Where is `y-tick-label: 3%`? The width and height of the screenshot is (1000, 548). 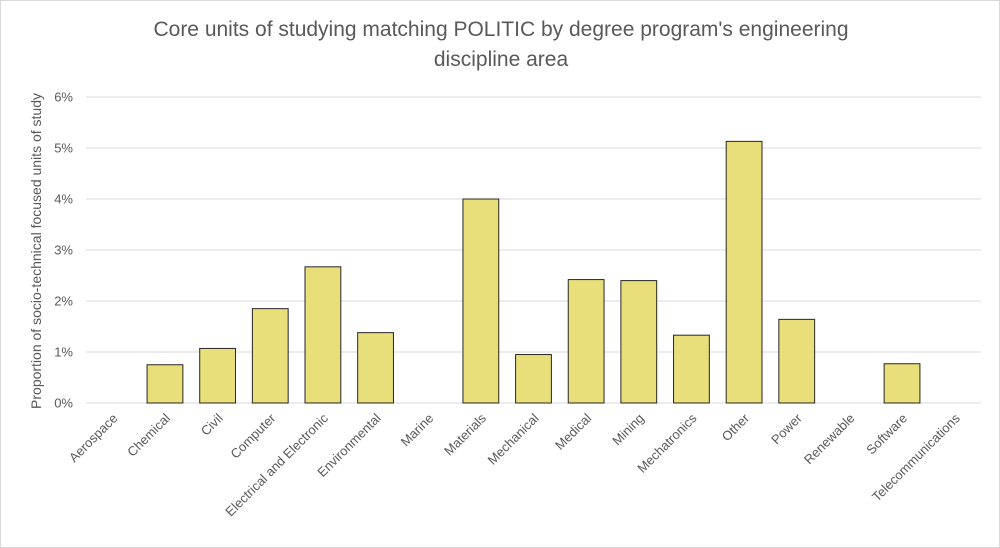
y-tick-label: 3% is located at coordinates (63, 250).